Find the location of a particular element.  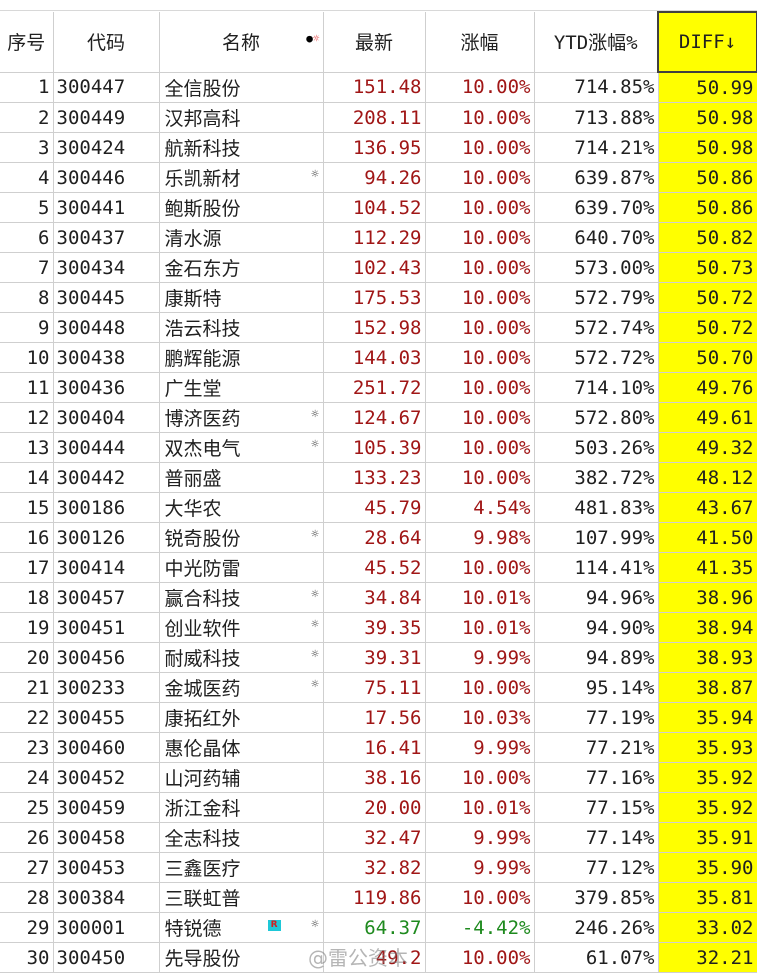

table-row: 1 300447 全信股份 151.48 10.00% 714.85% 50.99 is located at coordinates (378, 87).